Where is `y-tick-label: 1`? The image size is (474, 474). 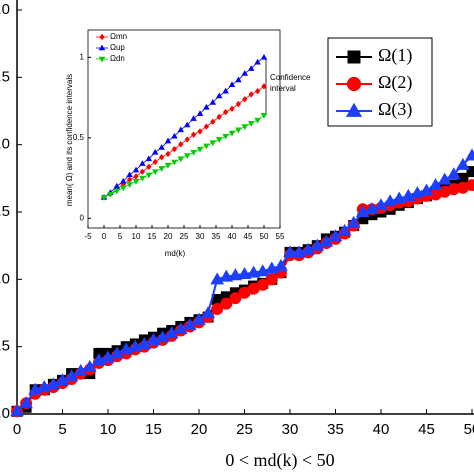
y-tick-label: 1 is located at coordinates (82, 56).